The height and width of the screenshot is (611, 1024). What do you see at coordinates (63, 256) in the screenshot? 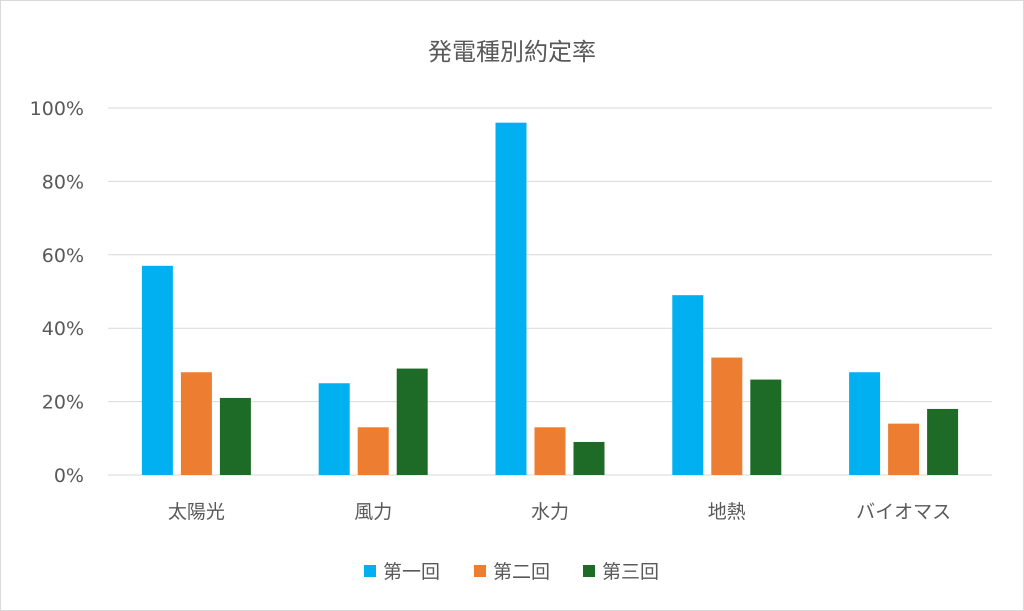
I see `y-tick-label: 60%` at bounding box center [63, 256].